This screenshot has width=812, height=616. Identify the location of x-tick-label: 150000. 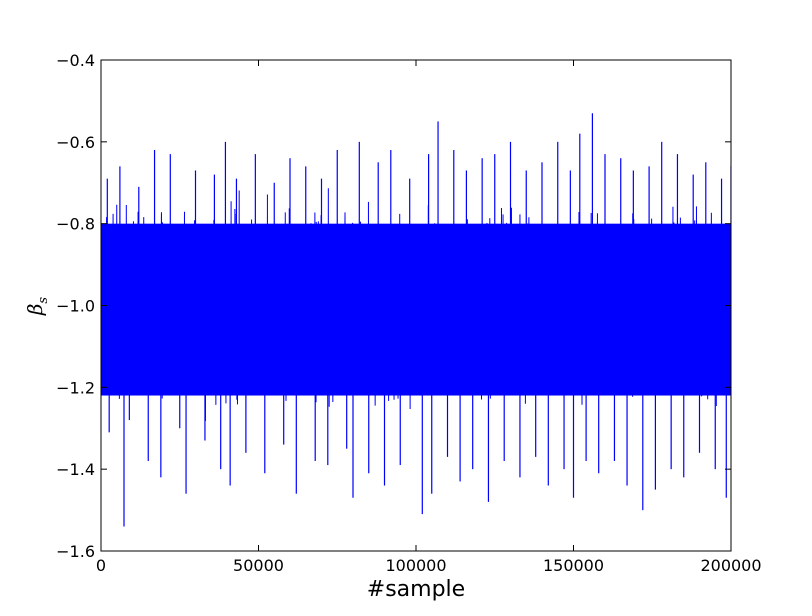
(573, 565).